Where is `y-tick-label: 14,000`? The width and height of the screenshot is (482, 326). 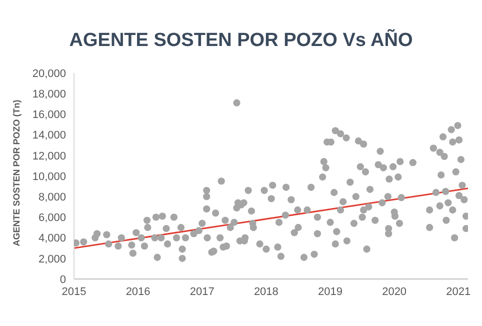
y-tick-label: 14,000 is located at coordinates (49, 136).